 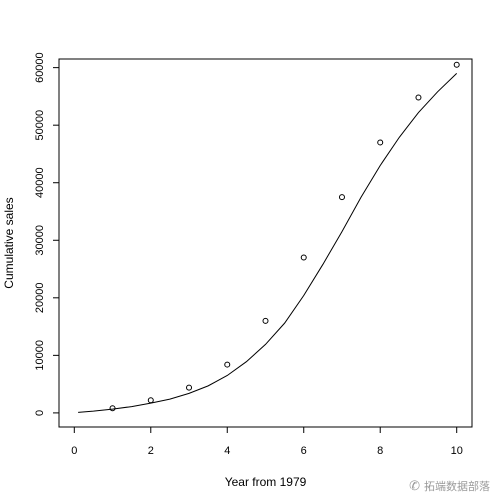 What do you see at coordinates (380, 451) in the screenshot?
I see `x-tick-label: 8` at bounding box center [380, 451].